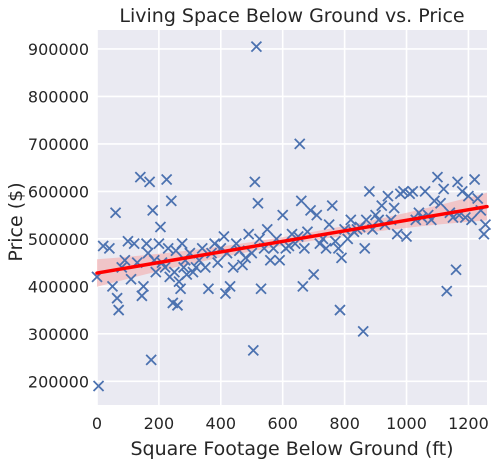 The image size is (495, 464). I want to click on y-tick-label: 300000, so click(58, 334).